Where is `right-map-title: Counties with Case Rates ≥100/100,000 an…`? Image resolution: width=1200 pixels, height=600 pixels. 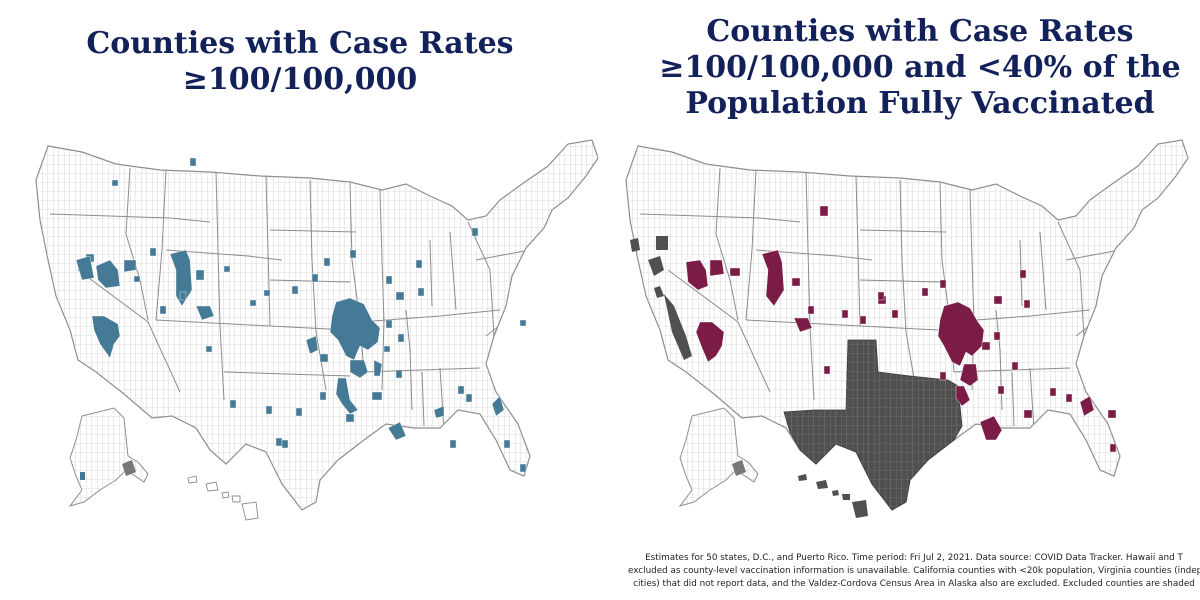 right-map-title: Counties with Case Rates ≥100/100,000 an… is located at coordinates (920, 68).